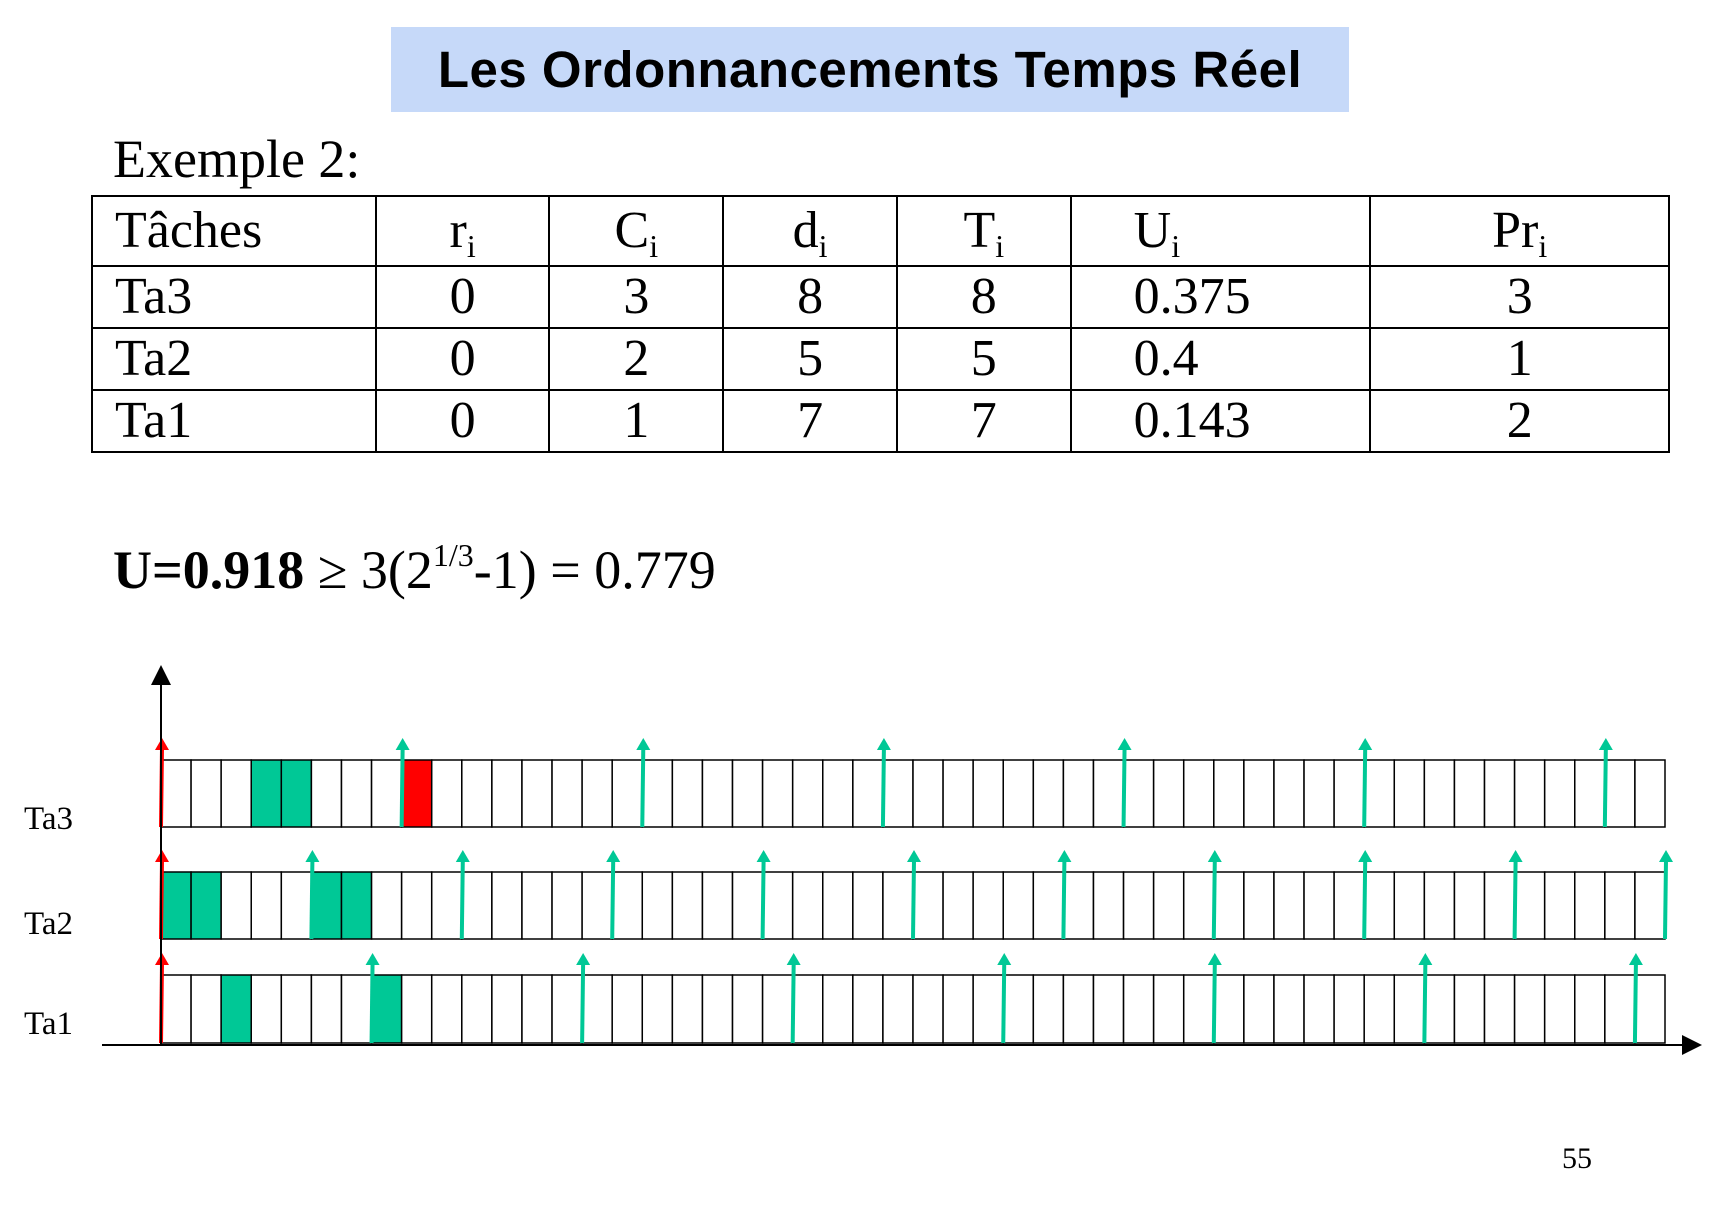 The width and height of the screenshot is (1719, 1225). What do you see at coordinates (237, 159) in the screenshot?
I see `example-label: Exemple 2:` at bounding box center [237, 159].